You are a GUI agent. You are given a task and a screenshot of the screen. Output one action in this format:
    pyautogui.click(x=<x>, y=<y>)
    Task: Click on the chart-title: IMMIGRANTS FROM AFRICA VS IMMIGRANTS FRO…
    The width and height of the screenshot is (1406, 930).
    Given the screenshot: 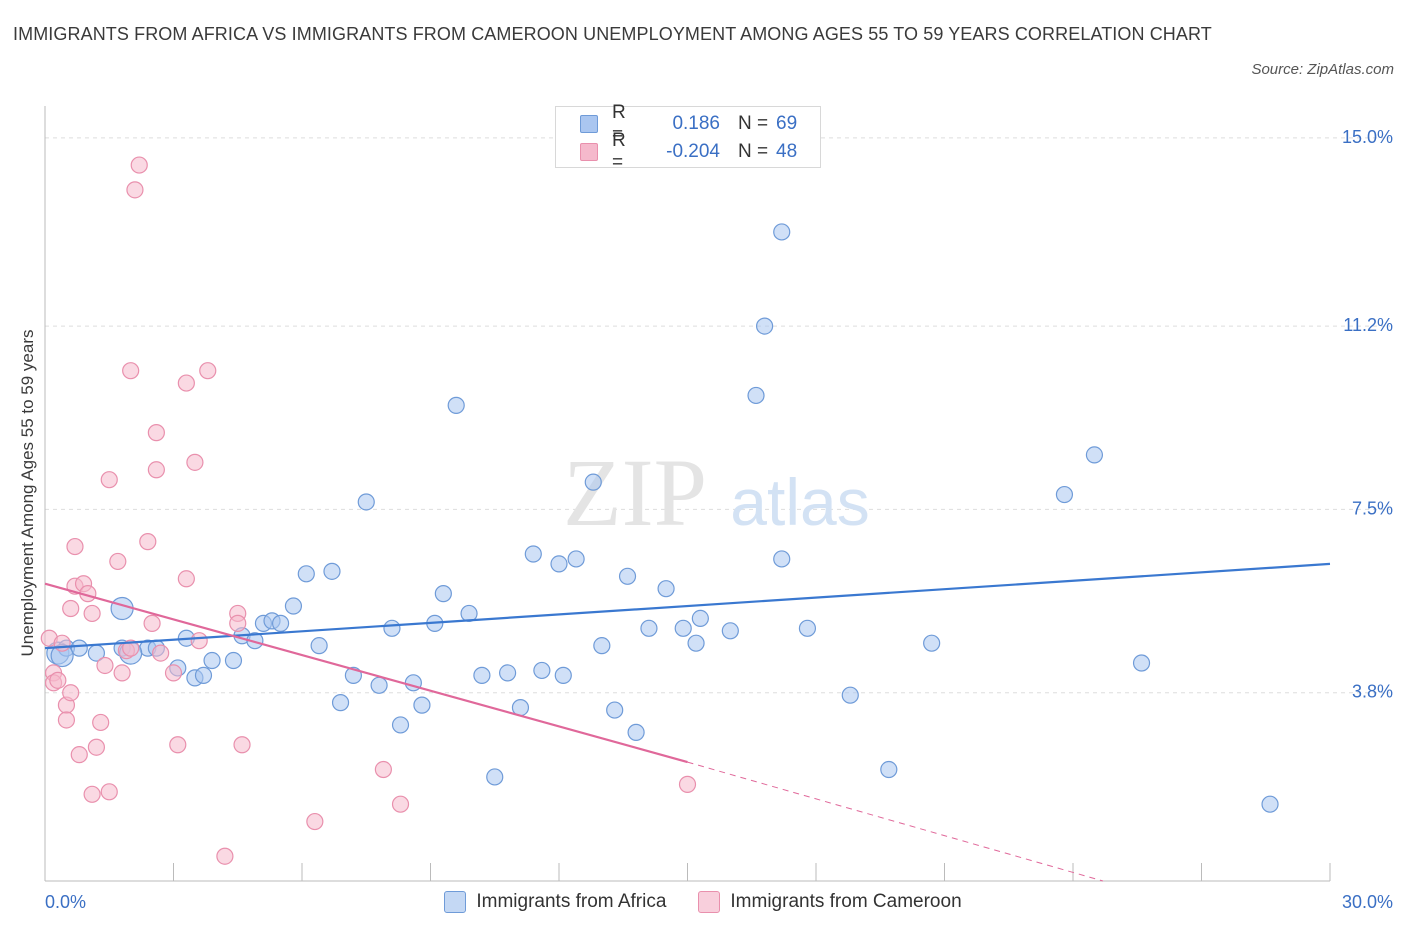 What is the action you would take?
    pyautogui.click(x=612, y=34)
    